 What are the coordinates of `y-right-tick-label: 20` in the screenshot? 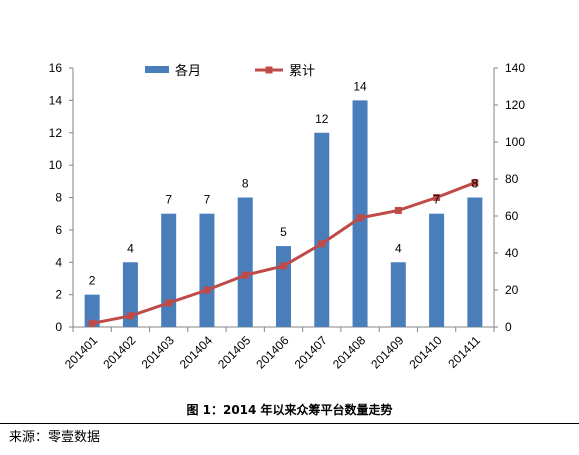 It's located at (512, 290).